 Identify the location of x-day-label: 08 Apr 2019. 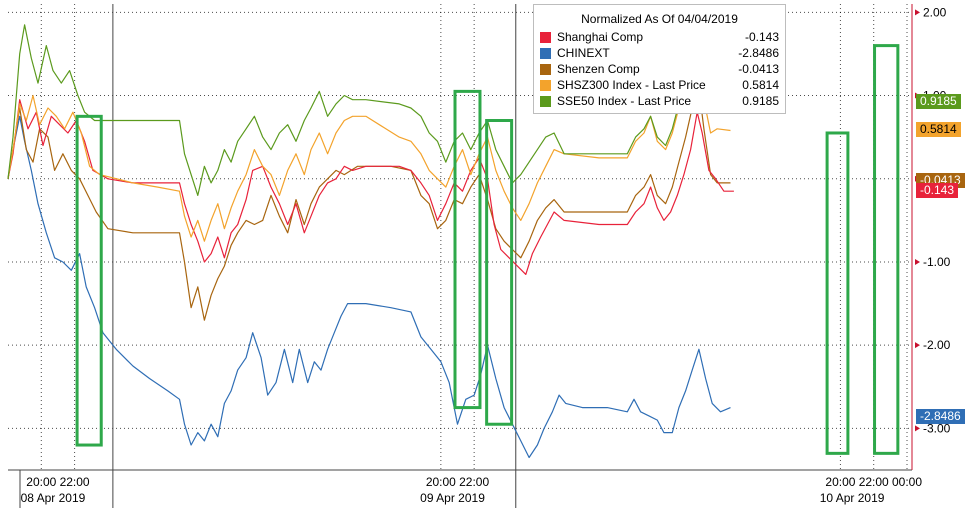
(53, 498).